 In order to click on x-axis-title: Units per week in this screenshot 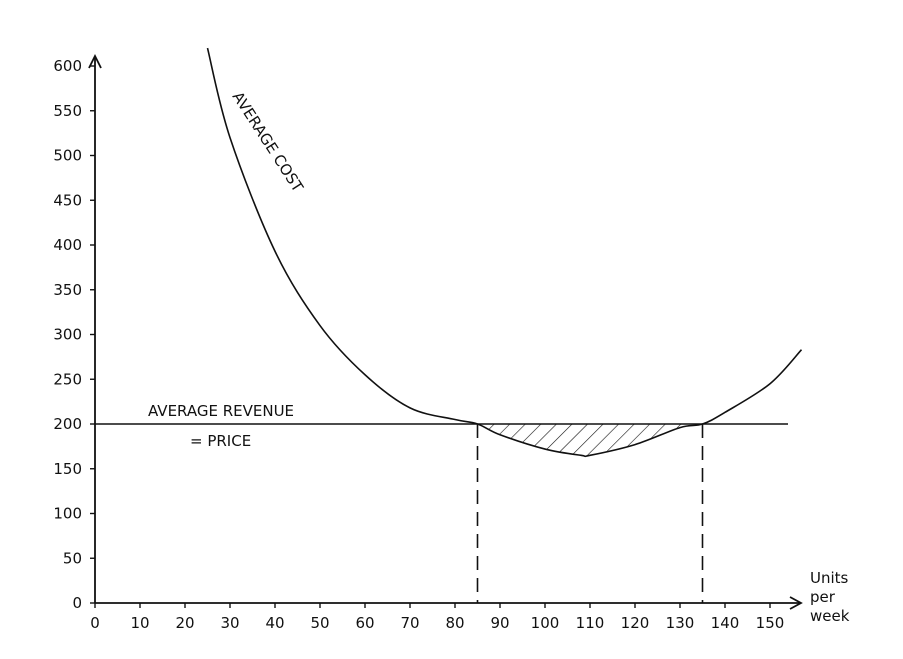, I will do `click(830, 597)`.